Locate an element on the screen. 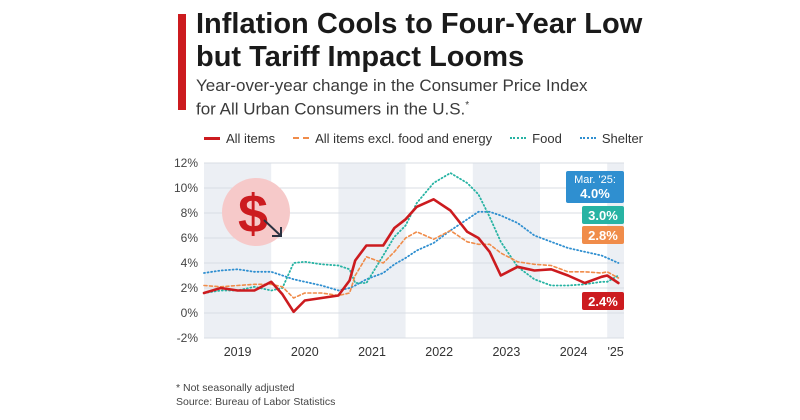 This screenshot has width=800, height=420. subtitle-line-2-text: for All Urban Consumers in the U.S. is located at coordinates (331, 109).